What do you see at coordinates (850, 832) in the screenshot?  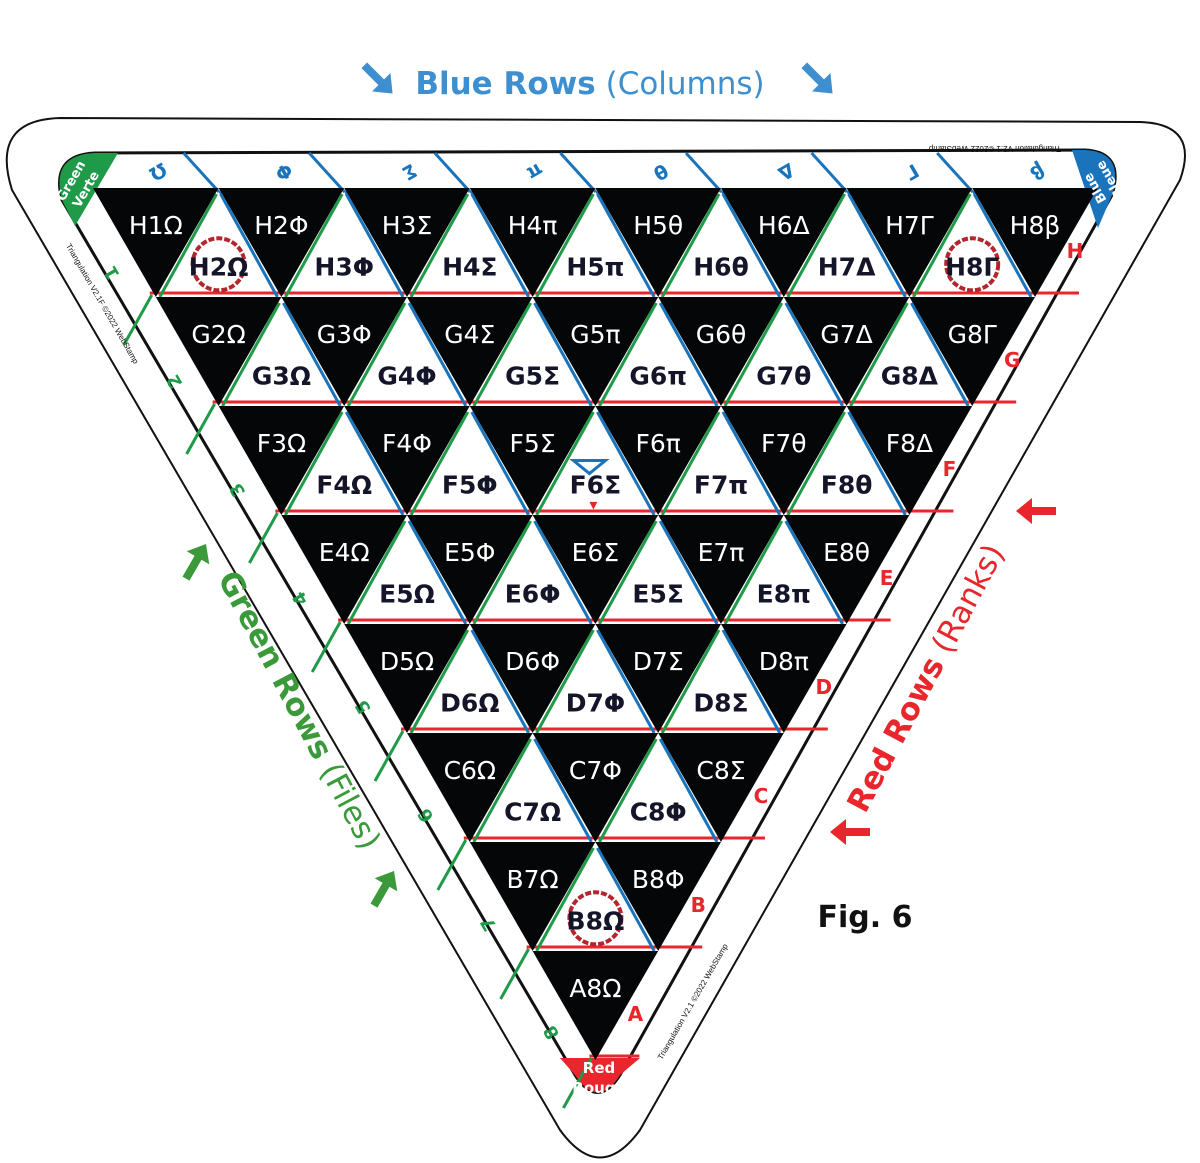 I see `arrow-left-icon` at bounding box center [850, 832].